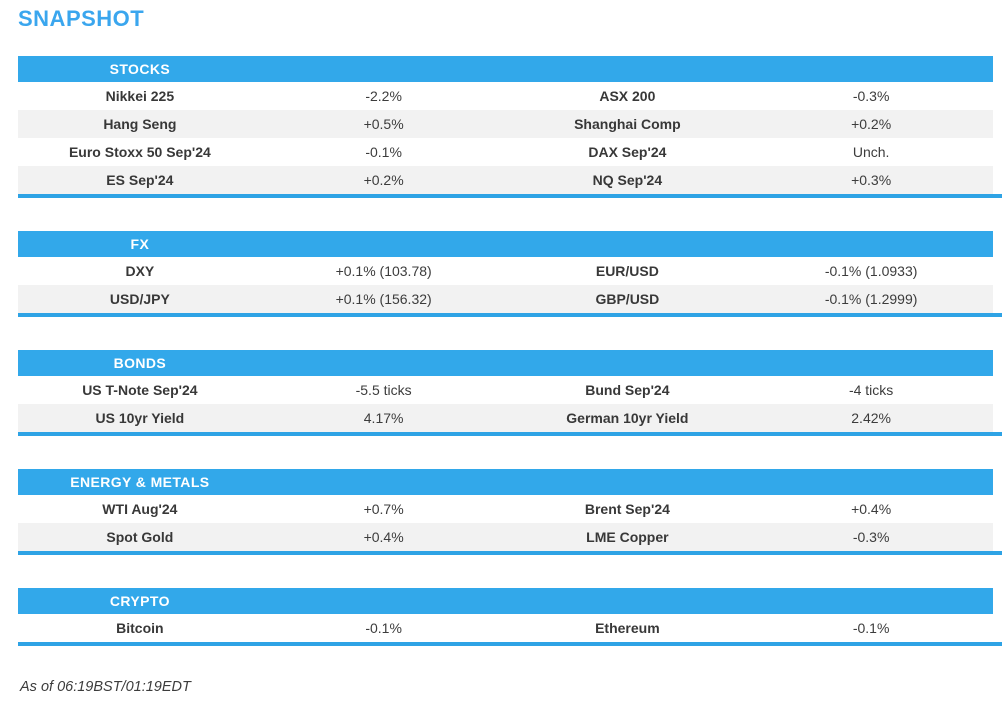 The image size is (1002, 703). Describe the element at coordinates (505, 509) in the screenshot. I see `table-row: WTI Aug'24 +0.7% Brent Sep'24 +0.4%` at that location.